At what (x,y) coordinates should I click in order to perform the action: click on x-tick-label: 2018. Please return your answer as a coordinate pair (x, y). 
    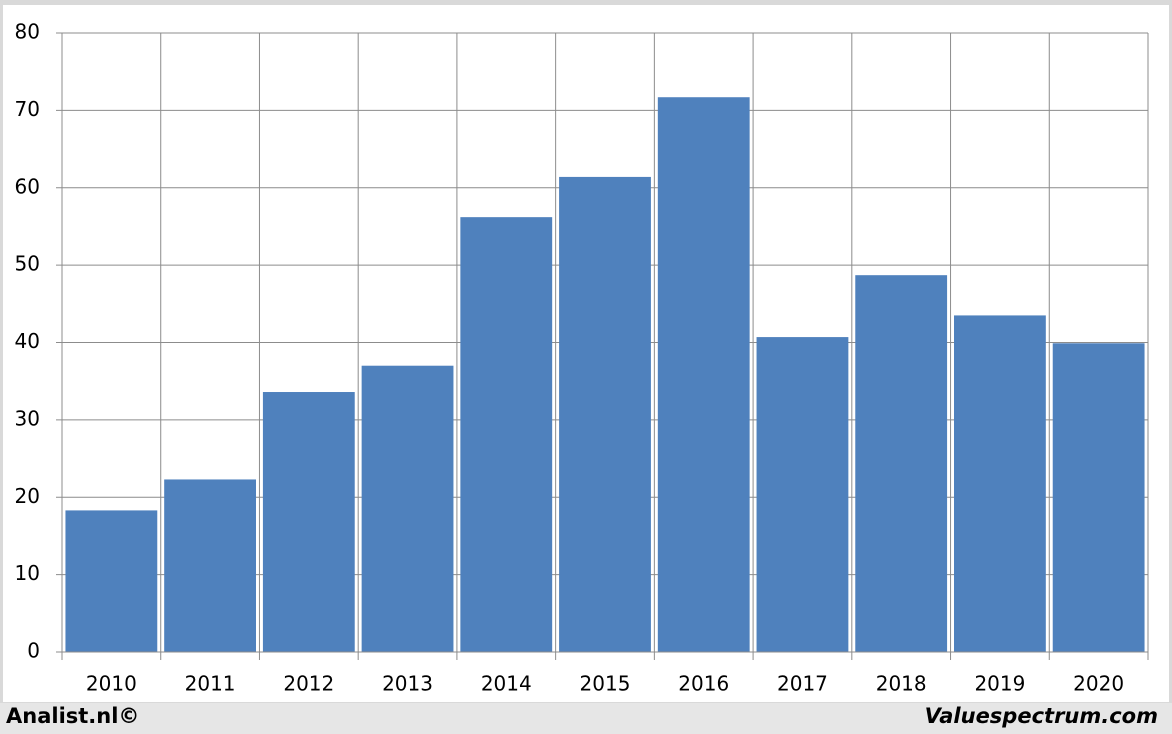
    Looking at the image, I should click on (901, 684).